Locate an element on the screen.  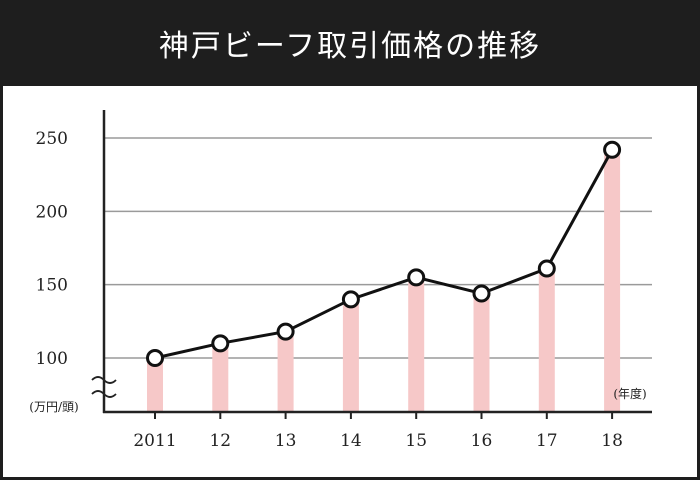
y-tick-label-150: 150 is located at coordinates (52, 286).